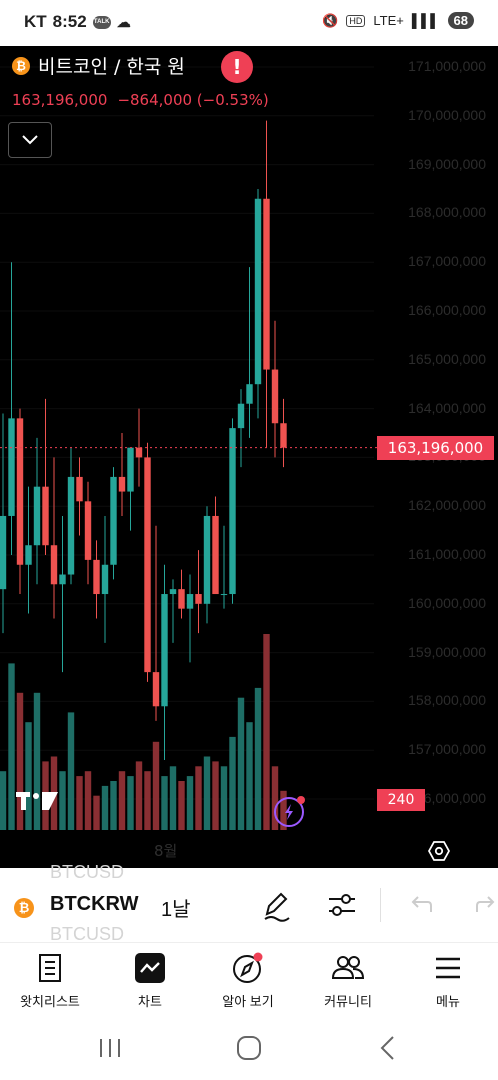 Image resolution: width=498 pixels, height=1080 pixels. What do you see at coordinates (401, 800) in the screenshot?
I see `volume-tag: 240` at bounding box center [401, 800].